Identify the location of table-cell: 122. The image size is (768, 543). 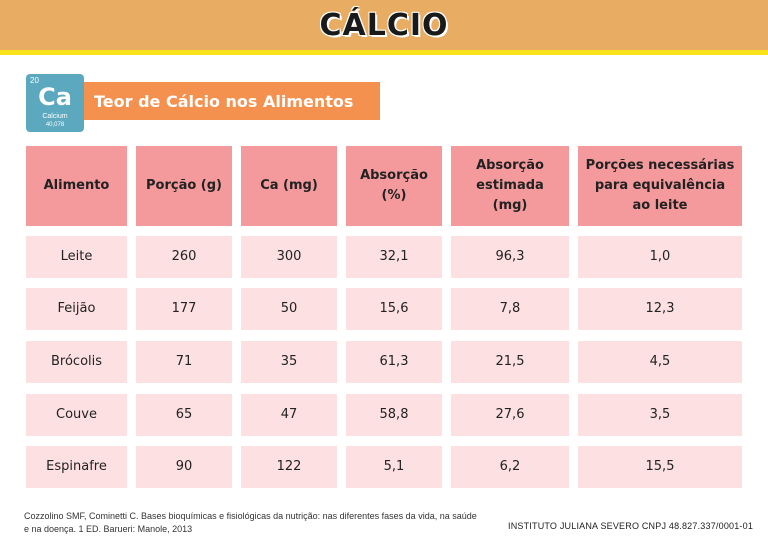
(289, 467).